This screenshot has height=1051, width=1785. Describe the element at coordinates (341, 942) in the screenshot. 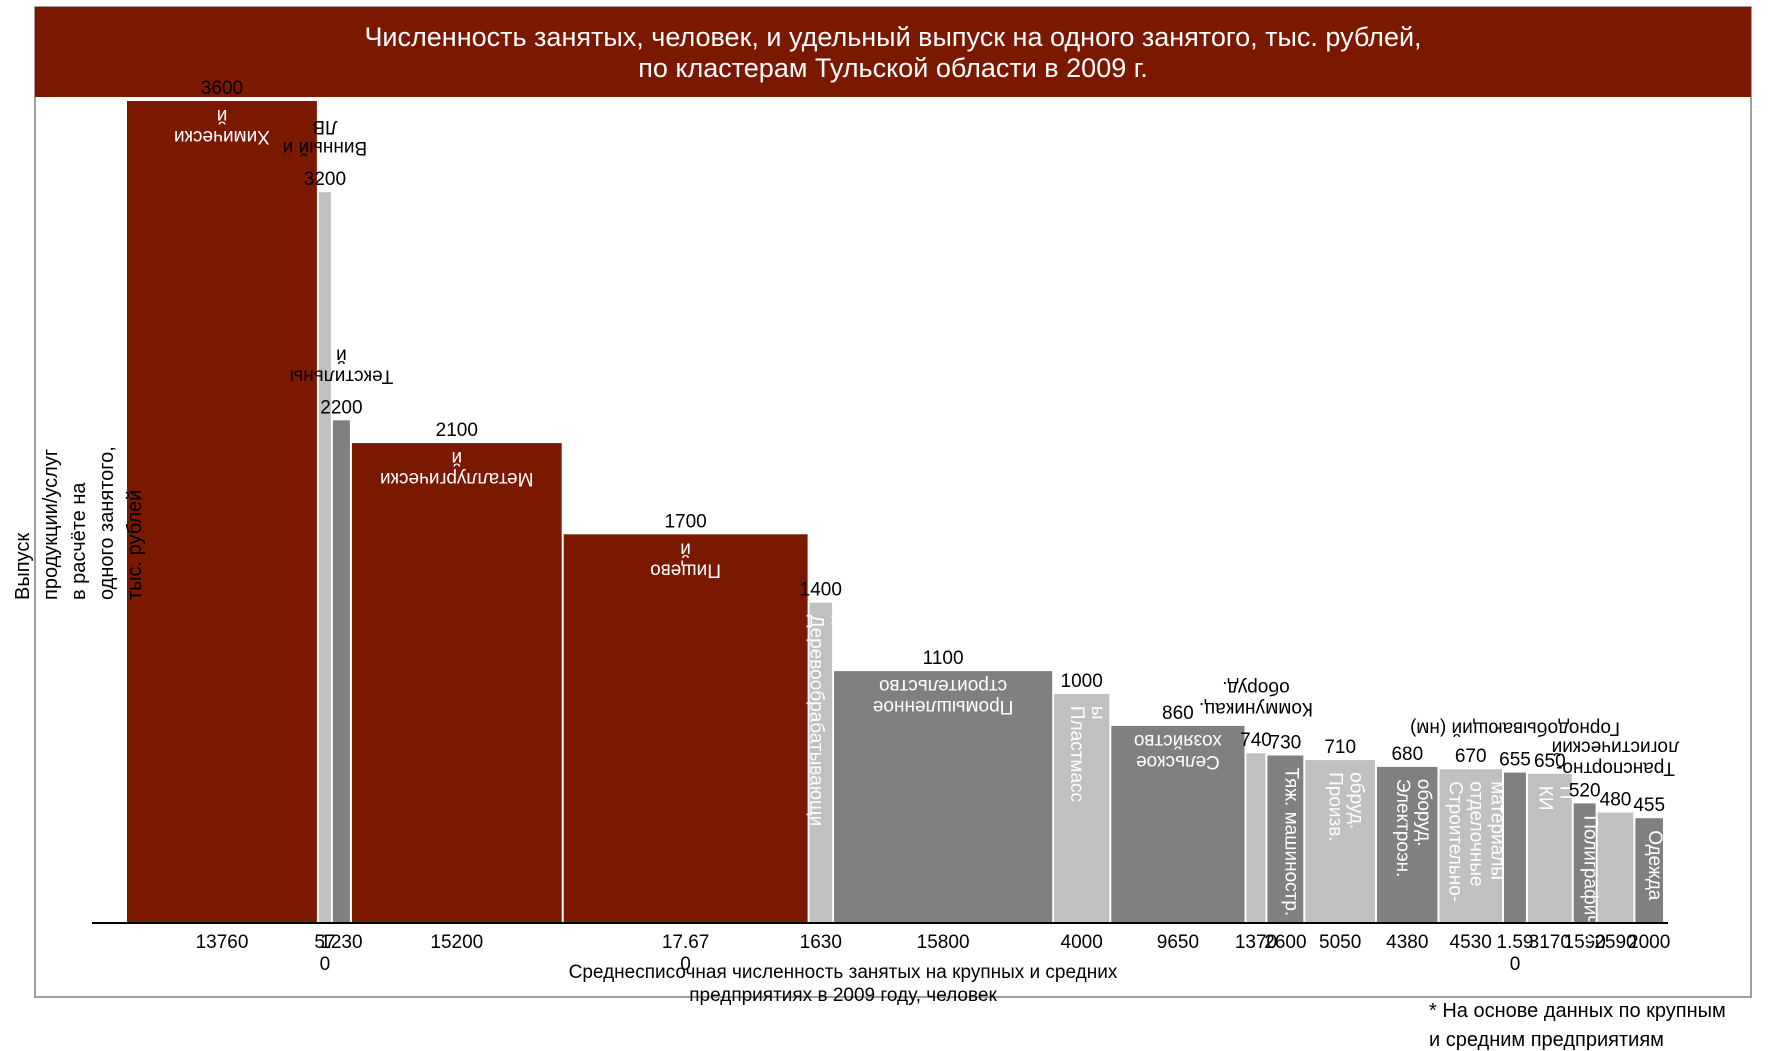

I see `width-label-cluster-3-line-1: 1230` at that location.